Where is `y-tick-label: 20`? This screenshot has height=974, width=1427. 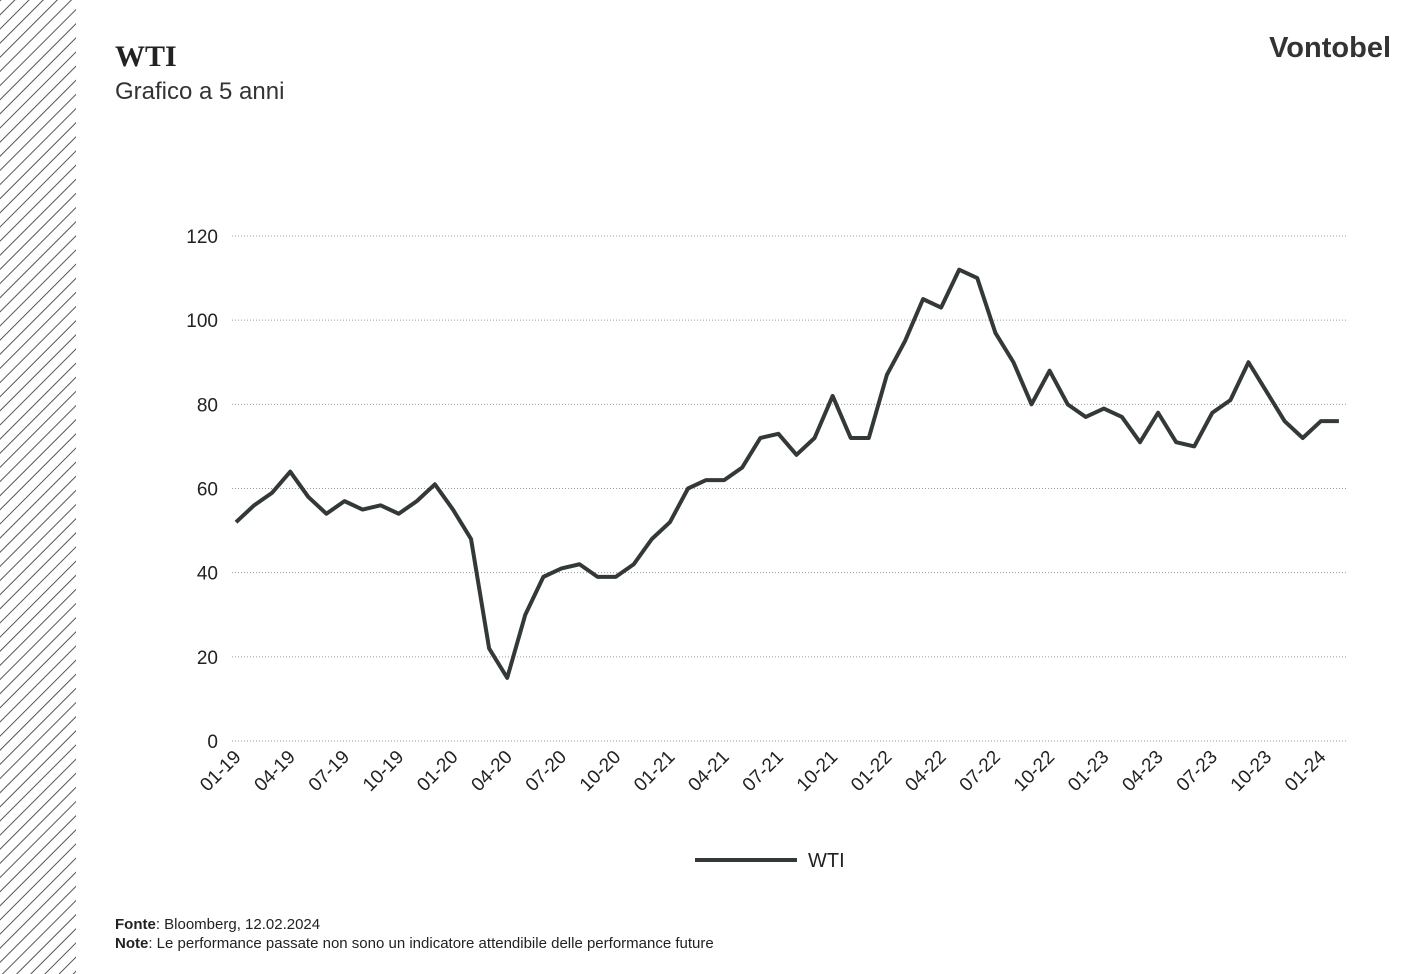
y-tick-label: 20 is located at coordinates (207, 658).